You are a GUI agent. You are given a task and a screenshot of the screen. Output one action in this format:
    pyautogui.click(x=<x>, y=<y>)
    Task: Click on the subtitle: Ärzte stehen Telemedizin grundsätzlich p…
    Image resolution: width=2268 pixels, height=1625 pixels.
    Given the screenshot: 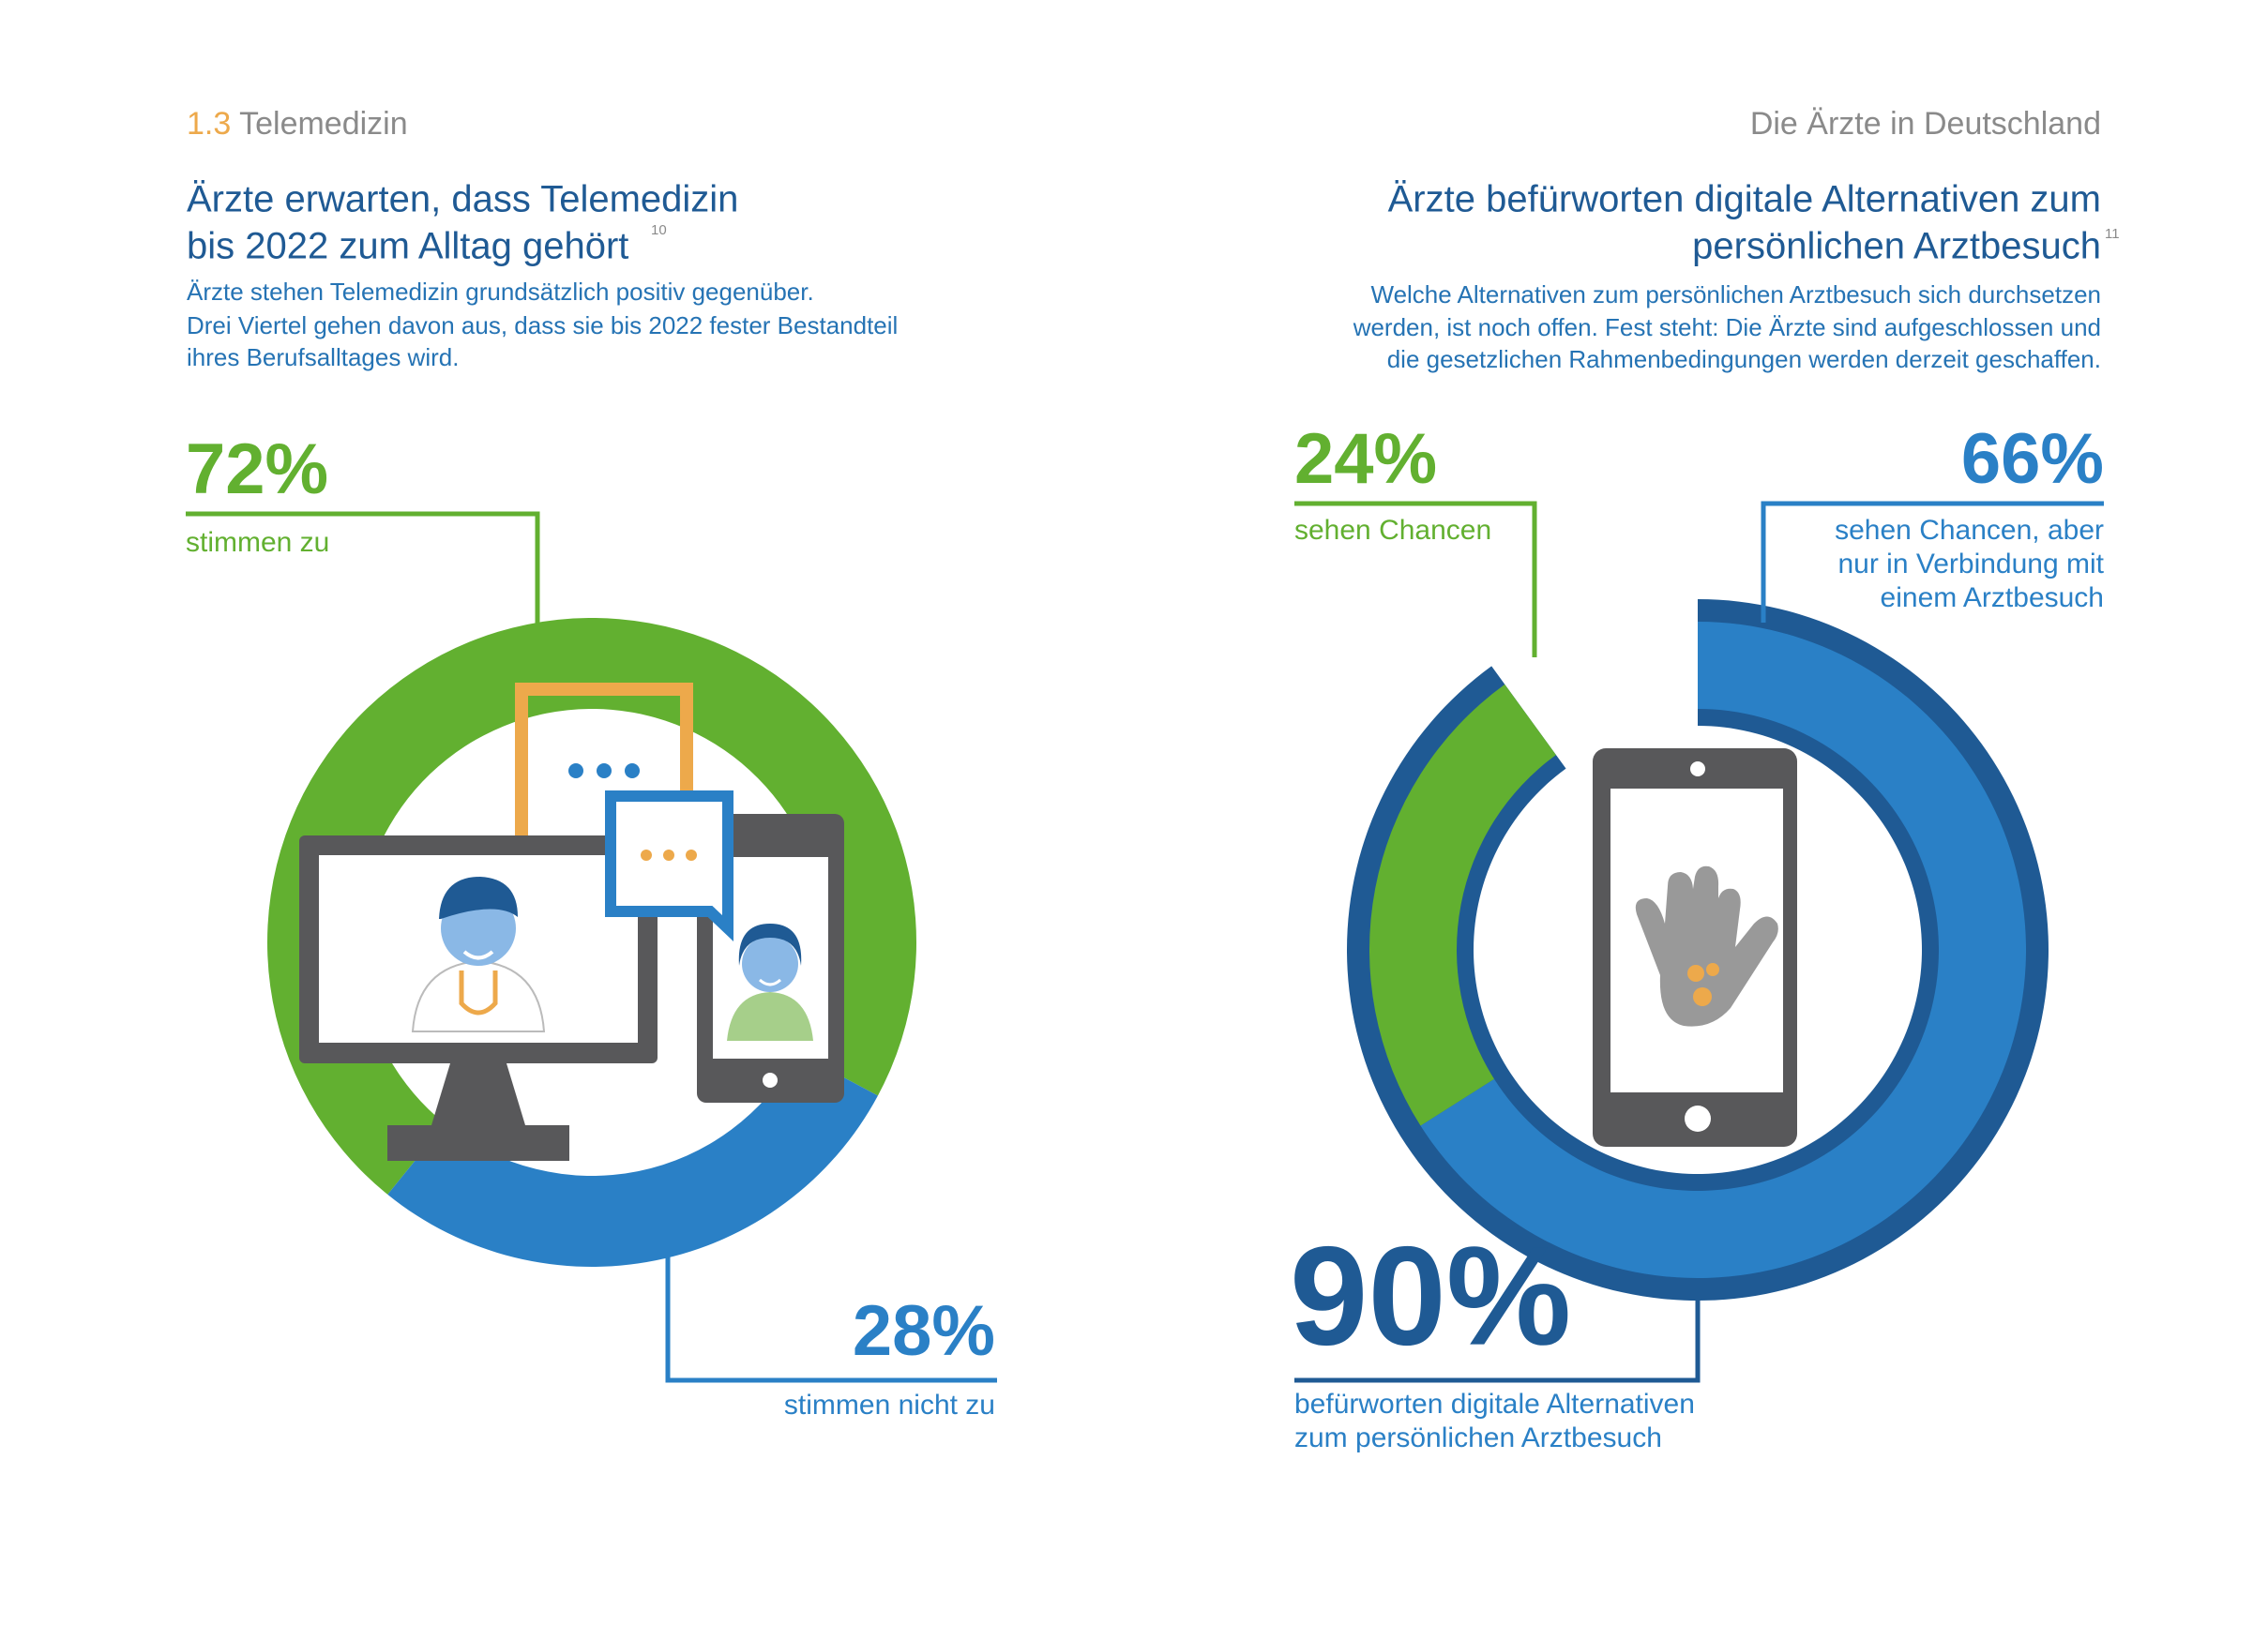 What is the action you would take?
    pyautogui.click(x=500, y=292)
    